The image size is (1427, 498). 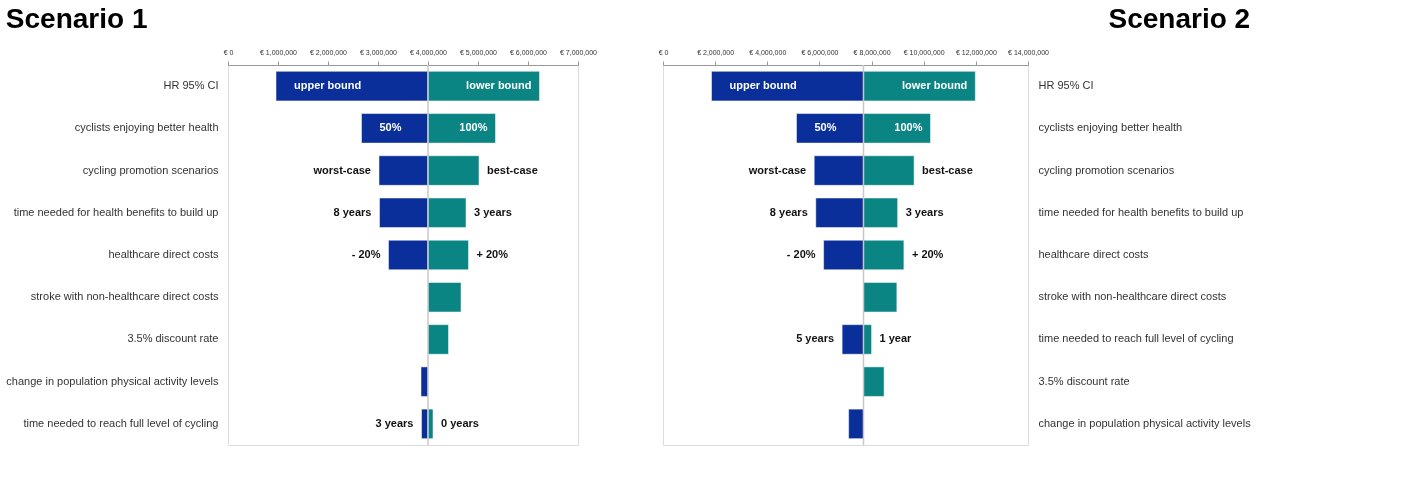 What do you see at coordinates (1179, 18) in the screenshot?
I see `text: Scenario 2` at bounding box center [1179, 18].